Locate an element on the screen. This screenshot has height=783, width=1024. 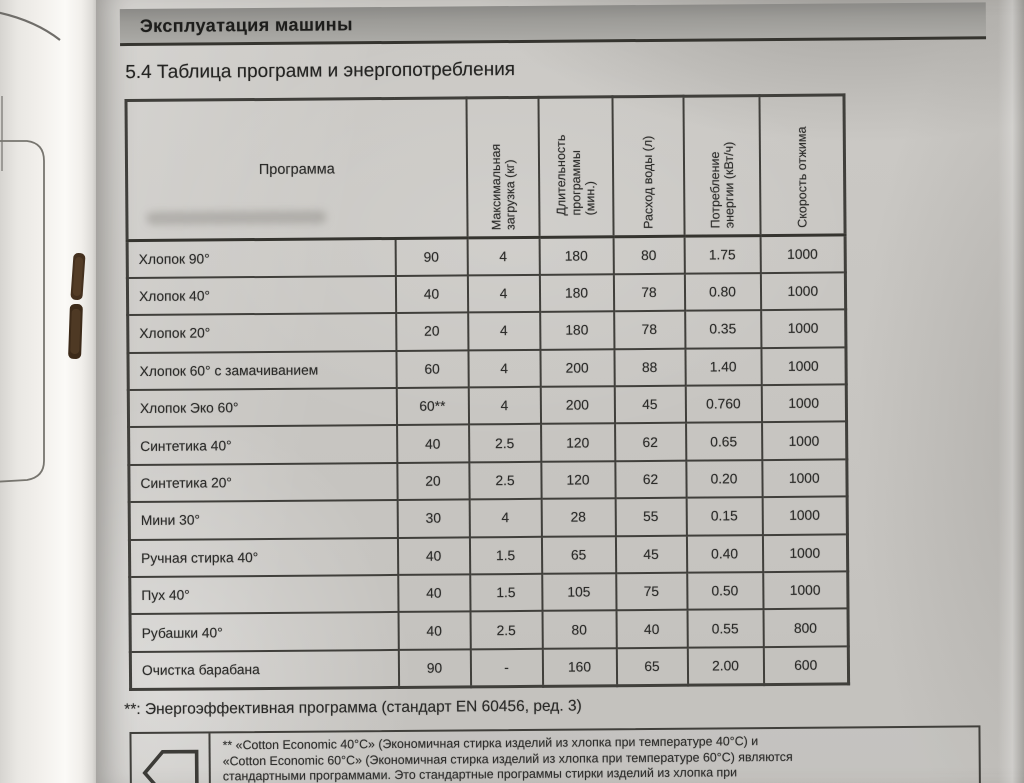
cell-program-name: Мини 30° is located at coordinates (263, 520).